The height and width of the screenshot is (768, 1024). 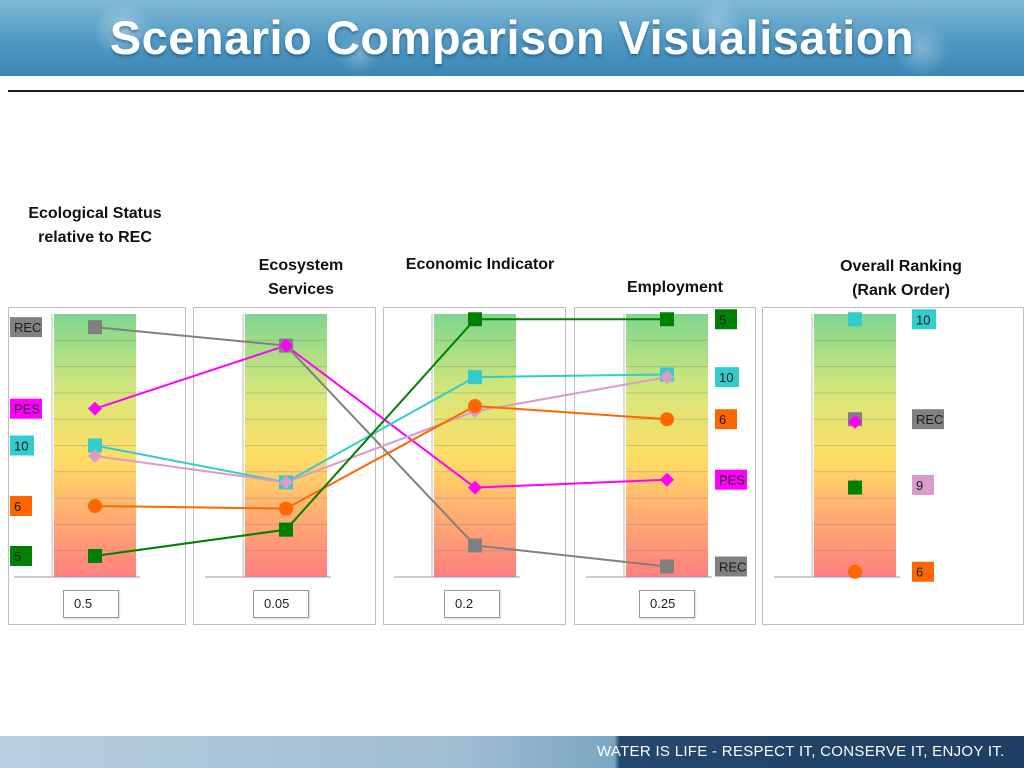 I want to click on end-label: 10, so click(x=726, y=377).